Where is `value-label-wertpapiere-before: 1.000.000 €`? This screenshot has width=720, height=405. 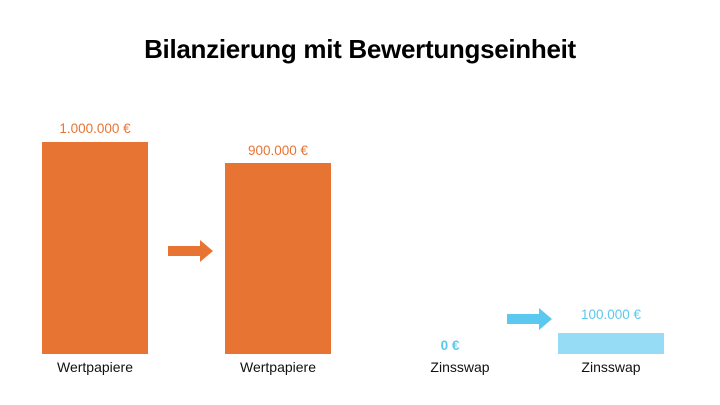
value-label-wertpapiere-before: 1.000.000 € is located at coordinates (95, 128).